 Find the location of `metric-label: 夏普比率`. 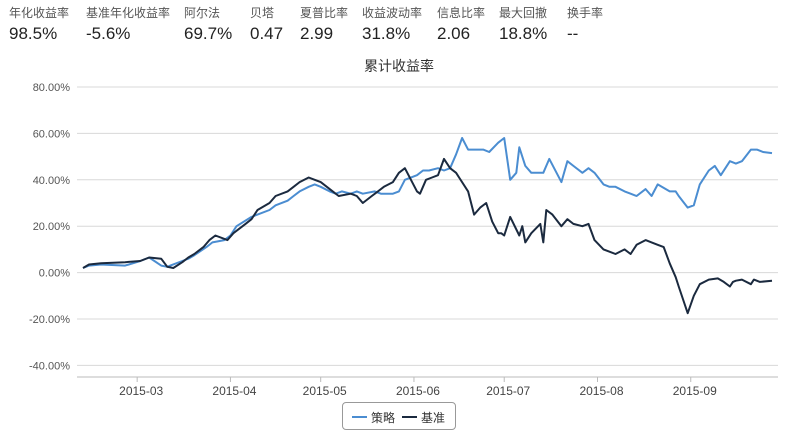

metric-label: 夏普比率 is located at coordinates (324, 13).